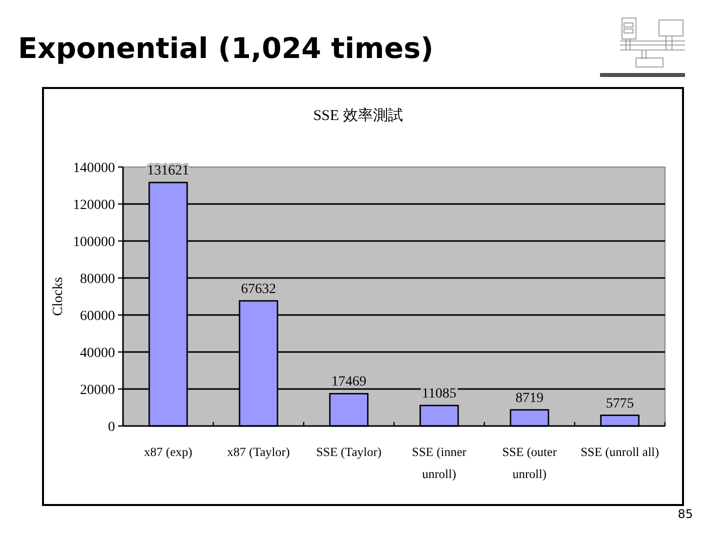  What do you see at coordinates (348, 382) in the screenshot?
I see `data-label: 17469` at bounding box center [348, 382].